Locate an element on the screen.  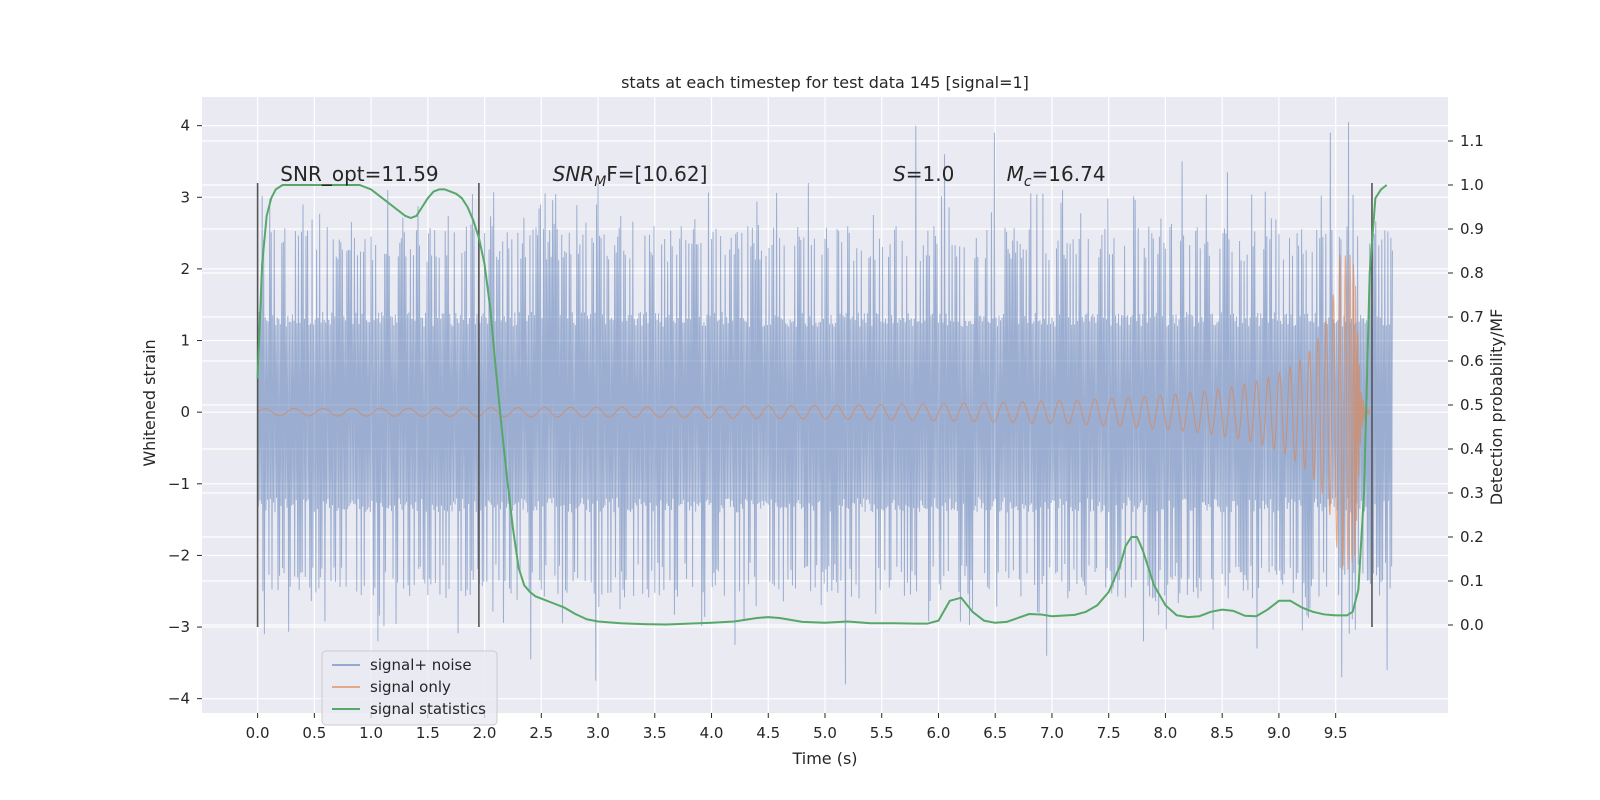
legend-label-signal: signal only is located at coordinates (410, 687).